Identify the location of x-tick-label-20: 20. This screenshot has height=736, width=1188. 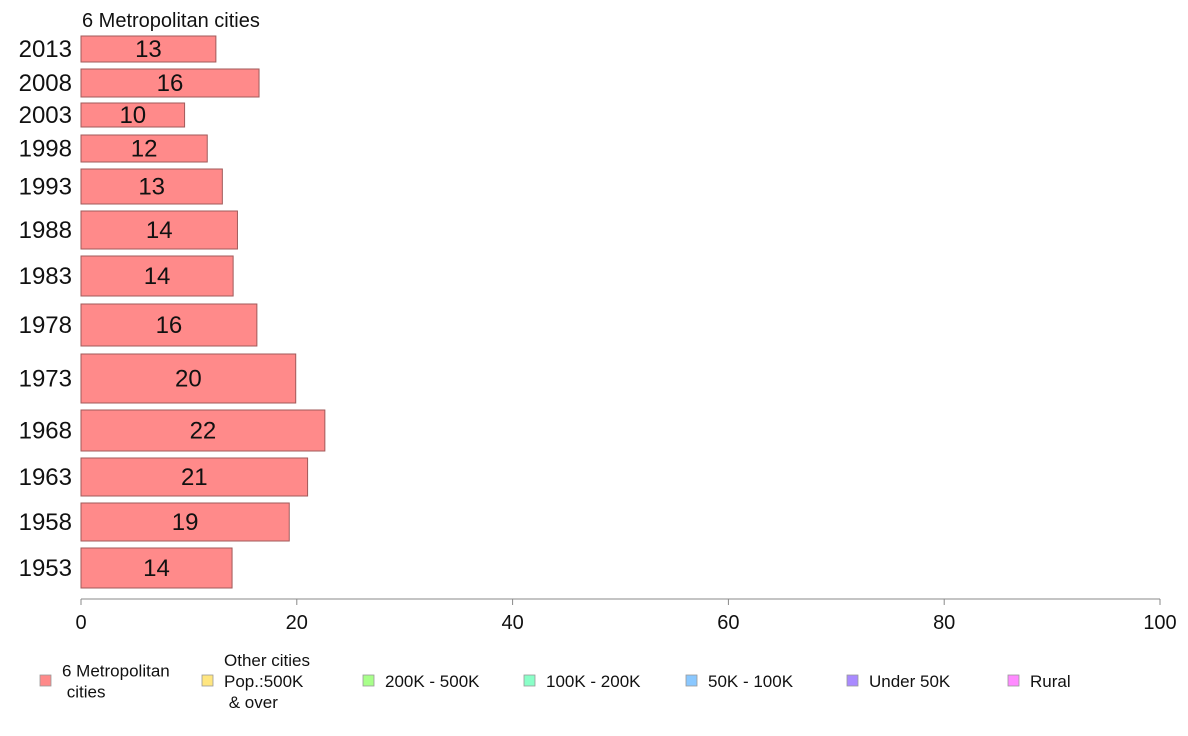
(297, 623).